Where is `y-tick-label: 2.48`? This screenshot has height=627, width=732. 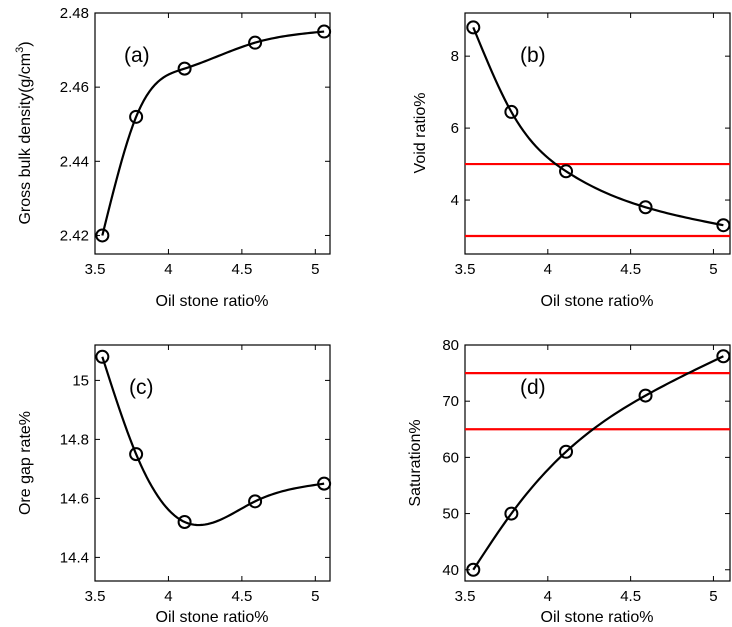 y-tick-label: 2.48 is located at coordinates (74, 13).